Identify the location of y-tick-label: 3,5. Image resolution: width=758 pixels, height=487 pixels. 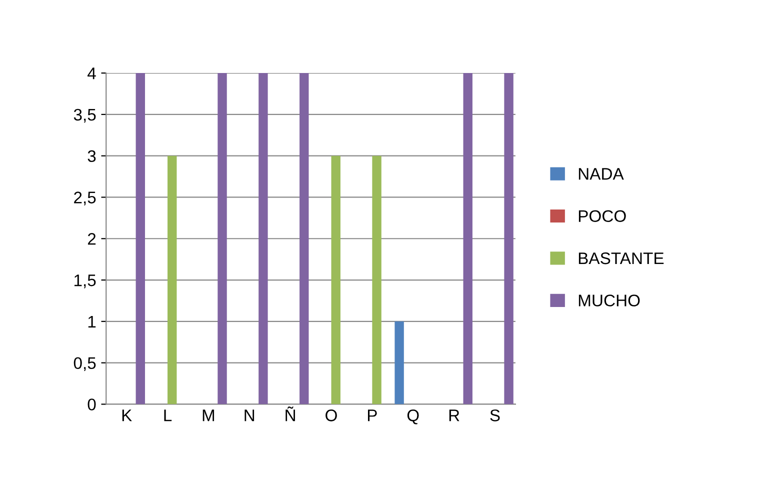
(85, 115).